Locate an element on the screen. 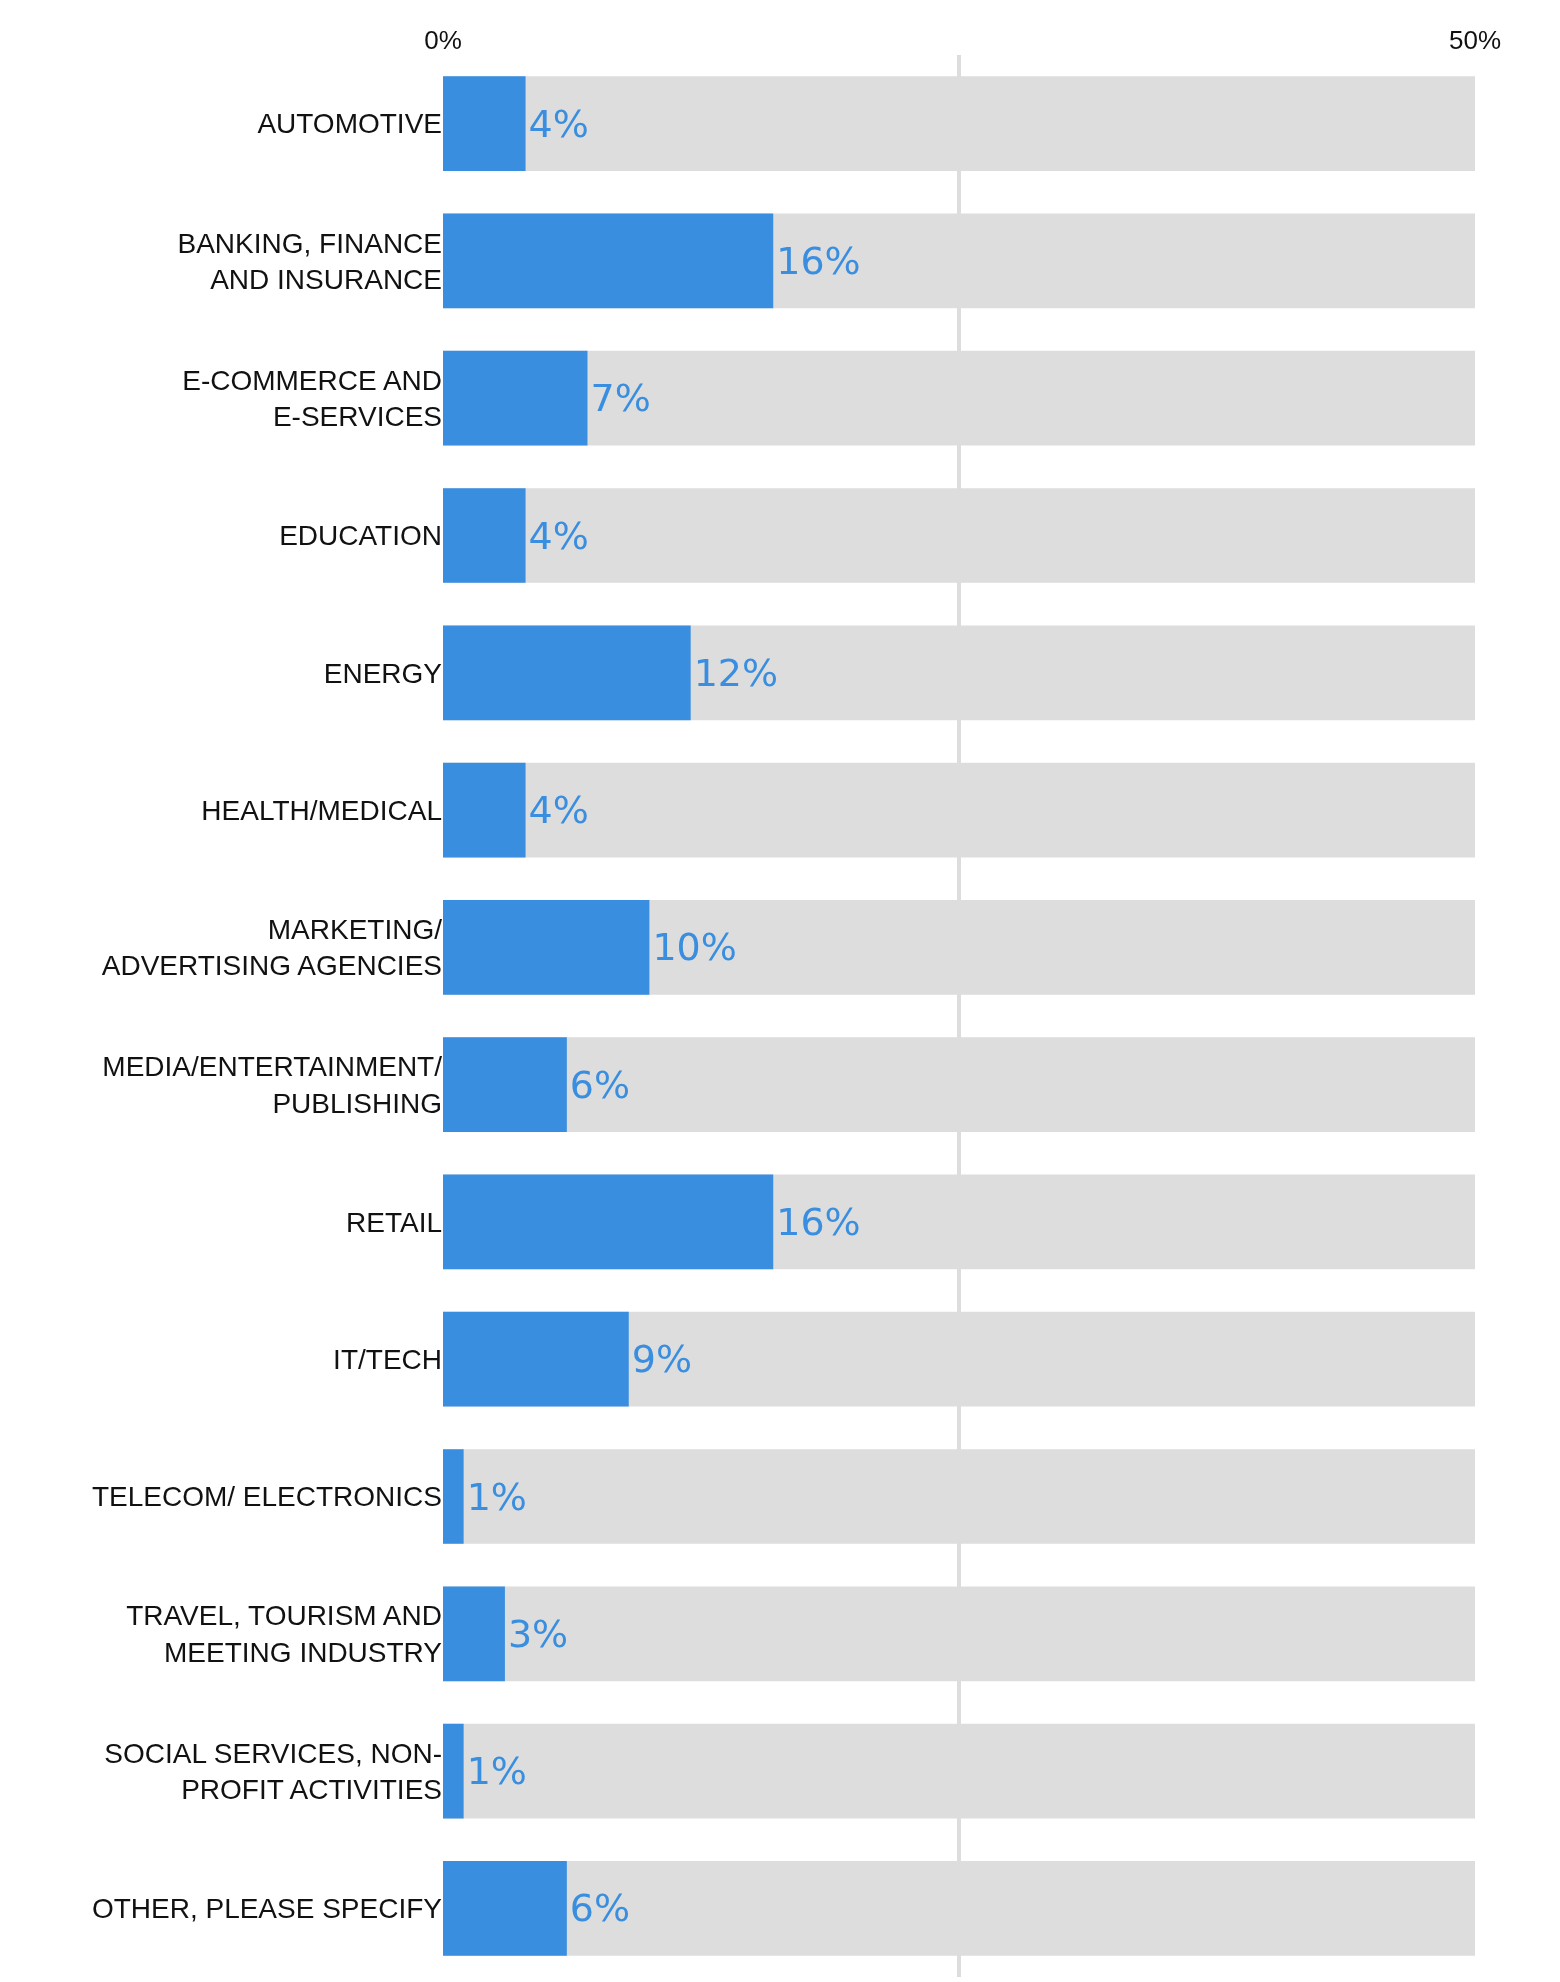  y-tick-label: BANKING, FINANCE AND INSURANCE is located at coordinates (309, 261).